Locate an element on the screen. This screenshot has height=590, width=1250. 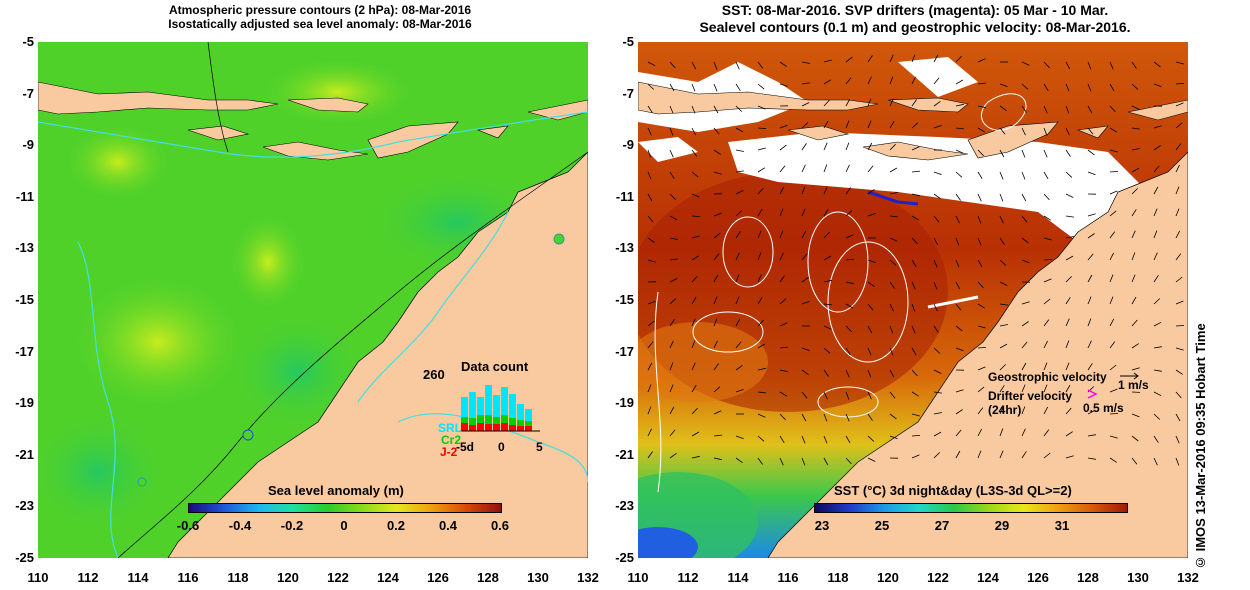
imos-credit-stamp: © IMOS 13-Mar-2016 09:35 Hobart Time is located at coordinates (1200, 446).